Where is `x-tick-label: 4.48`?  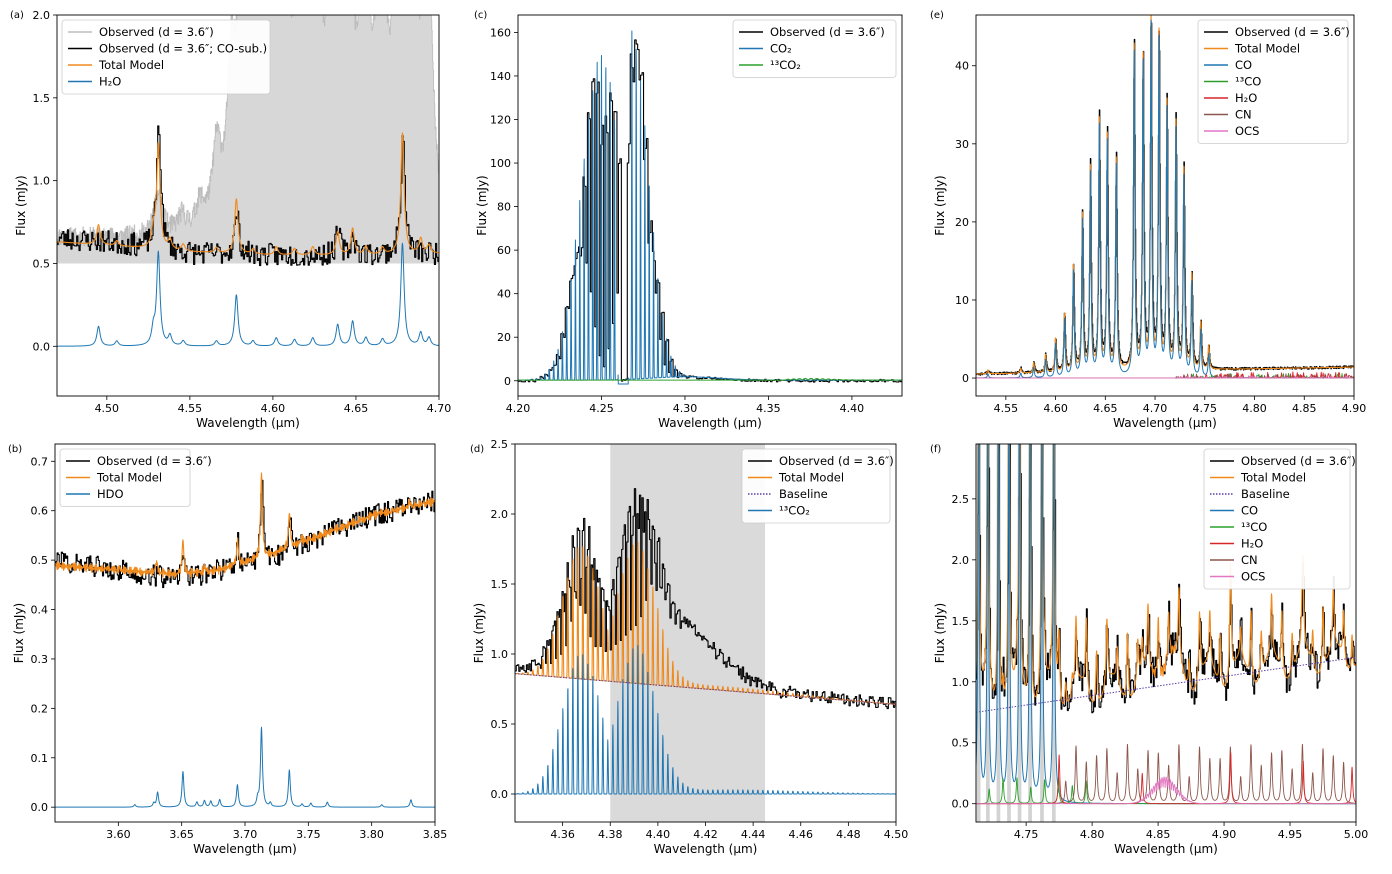
x-tick-label: 4.48 is located at coordinates (848, 834).